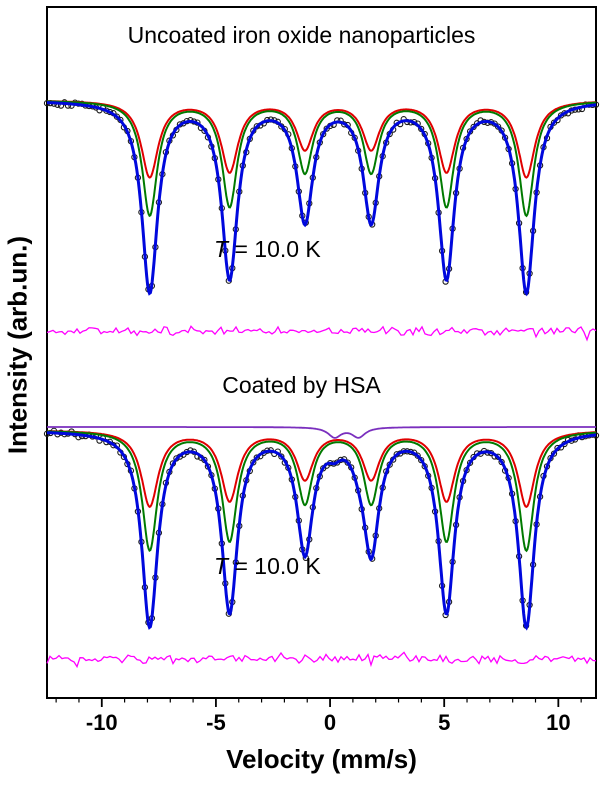 The height and width of the screenshot is (795, 600). What do you see at coordinates (301, 385) in the screenshot?
I see `panel-title-coated: Coated by HSA` at bounding box center [301, 385].